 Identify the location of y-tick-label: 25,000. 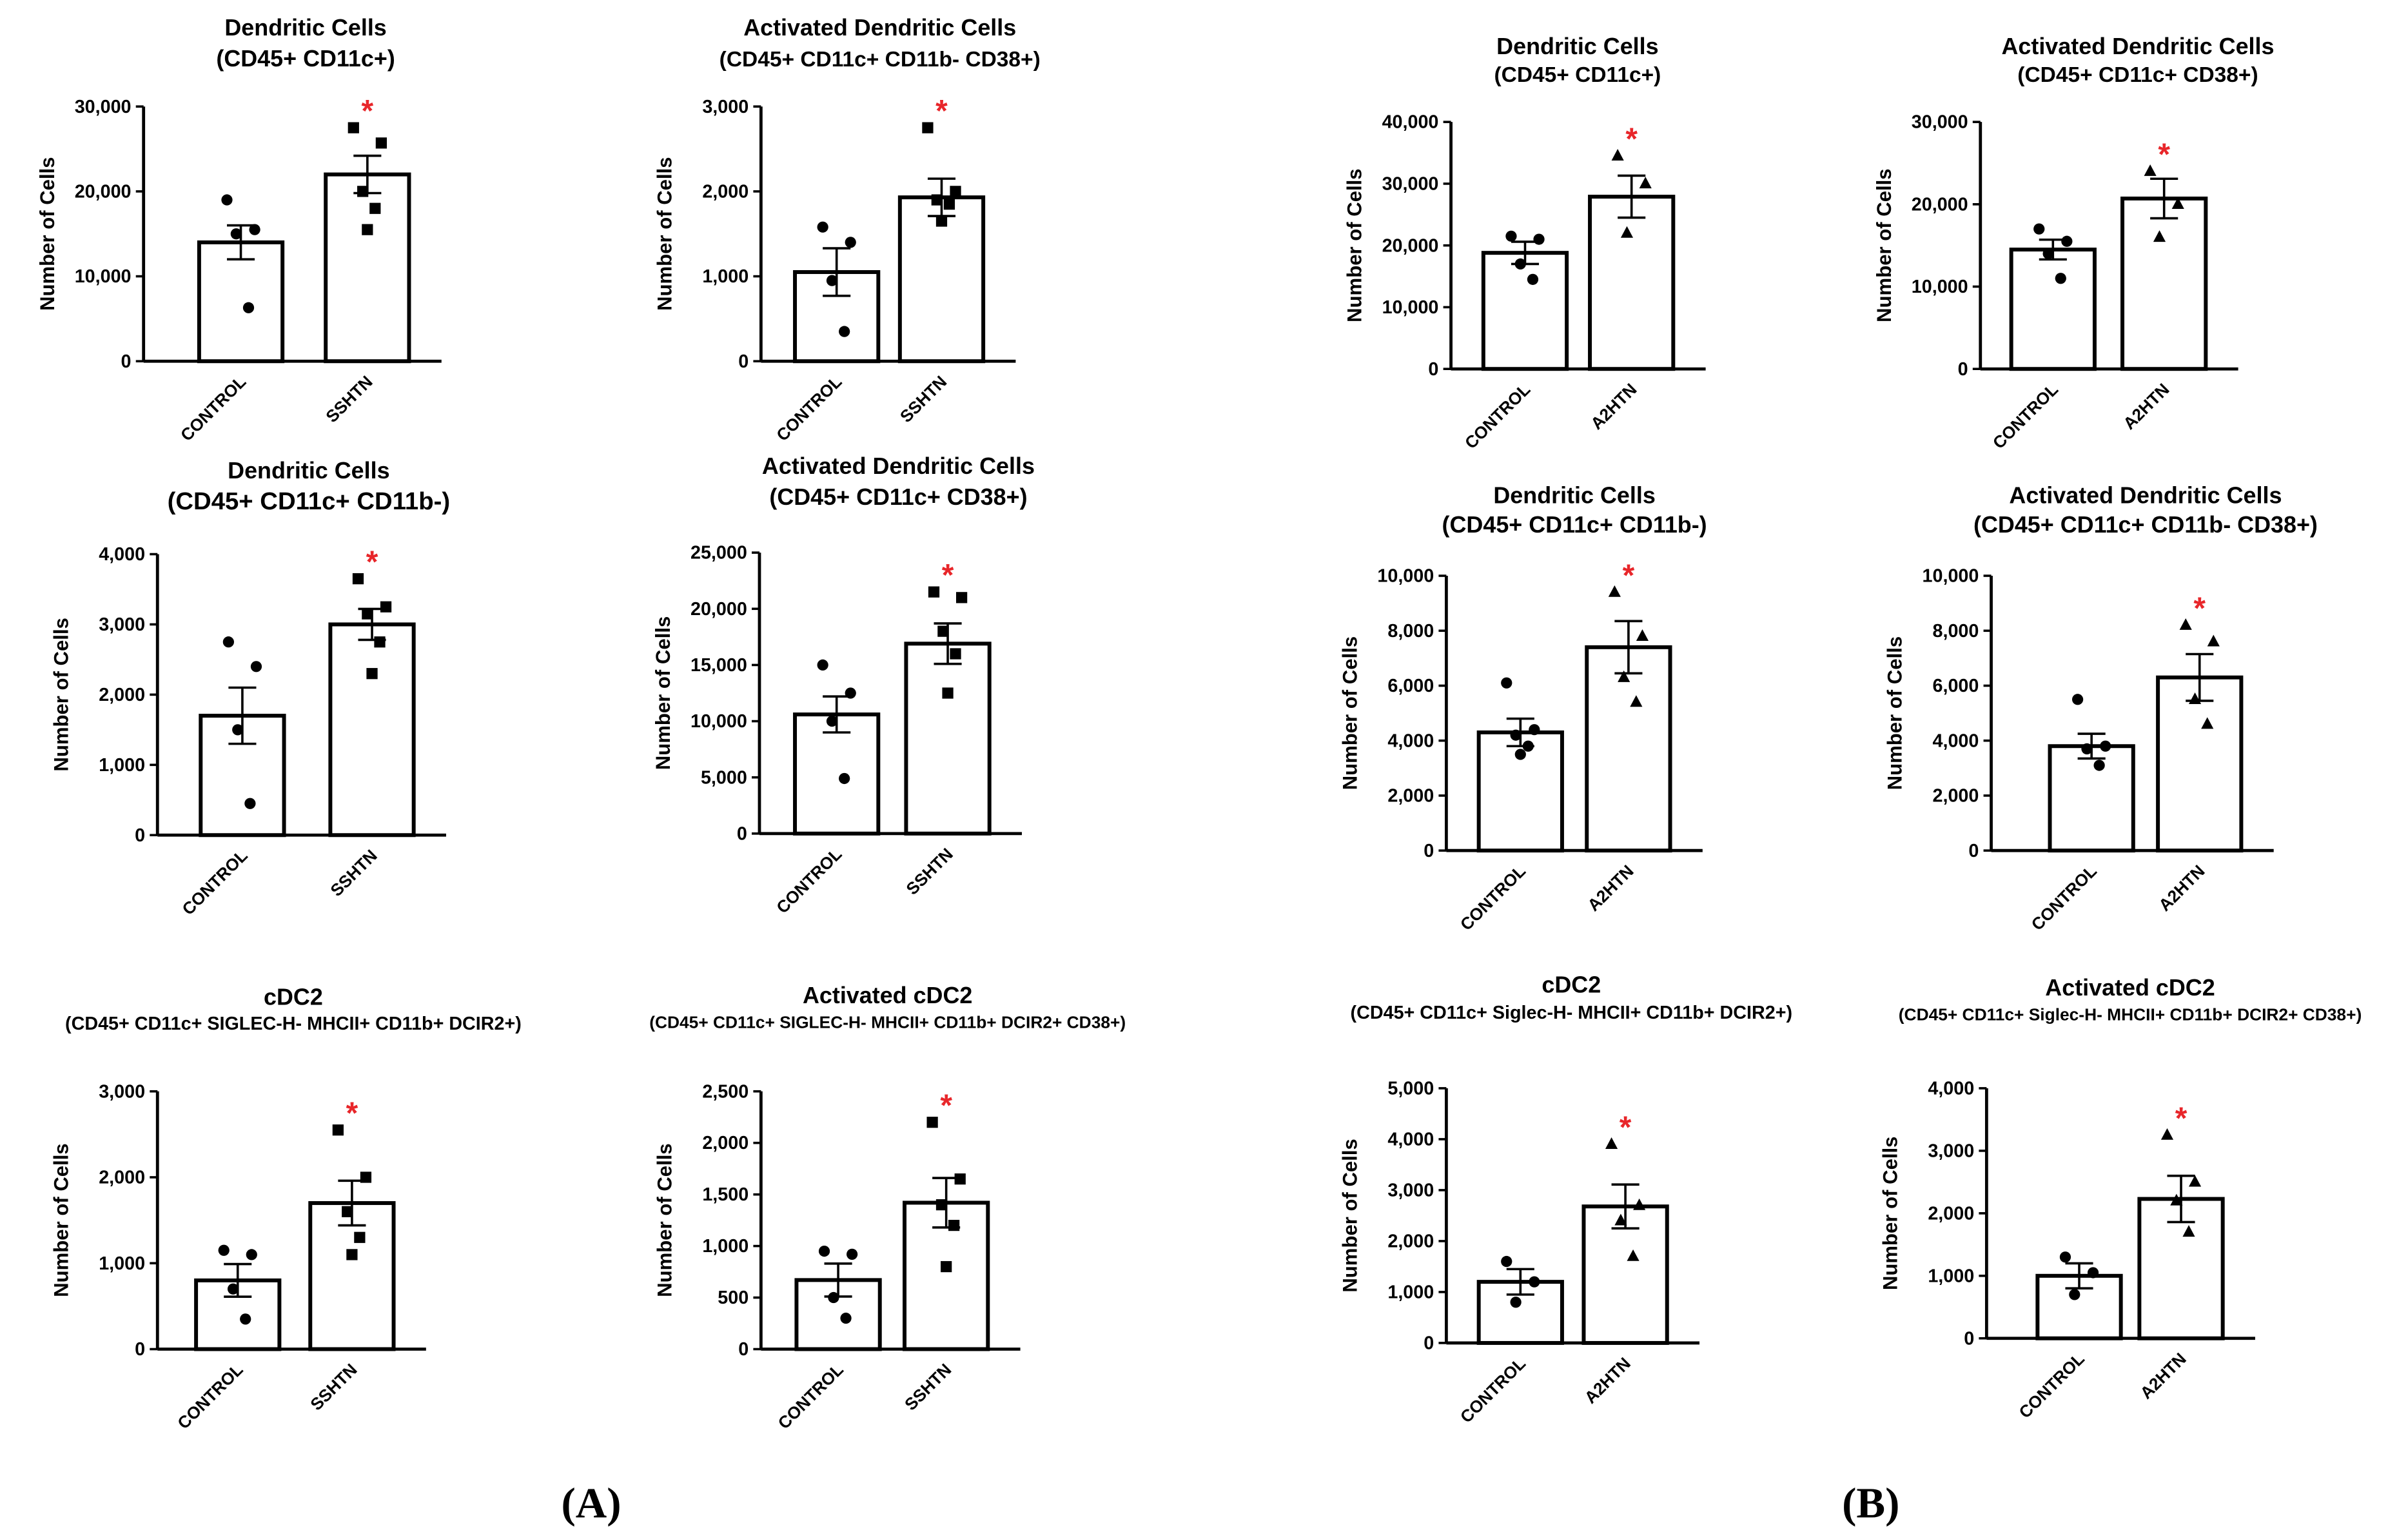
(718, 553).